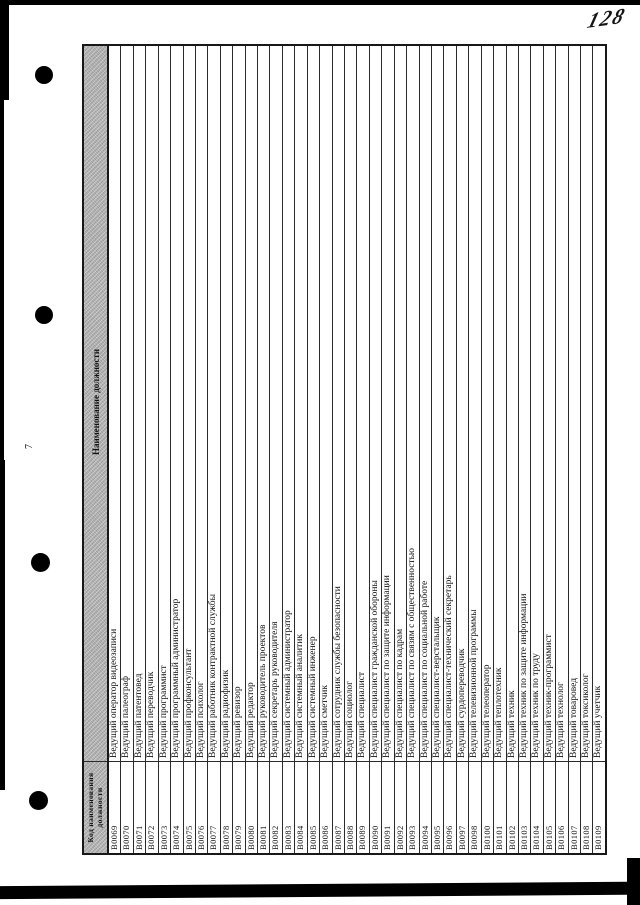  What do you see at coordinates (486, 711) in the screenshot?
I see `title-cell: Ведущий телеоператор` at bounding box center [486, 711].